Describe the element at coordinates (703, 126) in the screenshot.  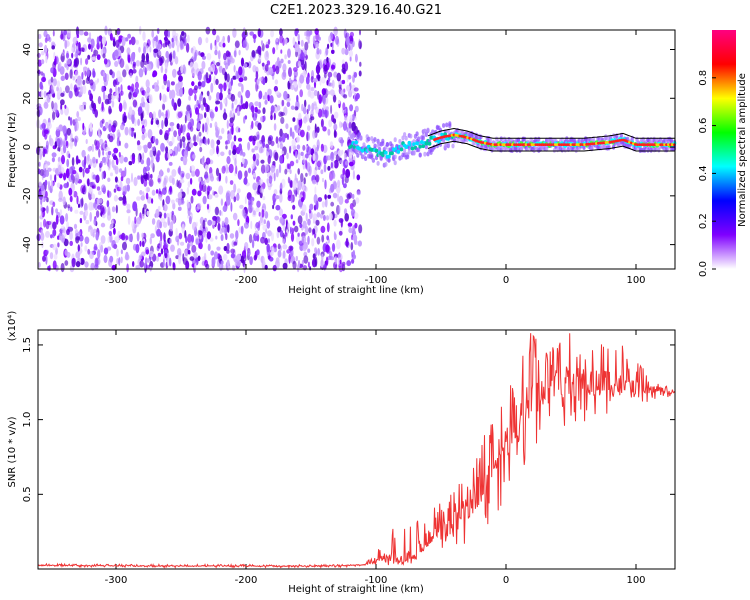
I see `colorbar-tick-label: 0.6` at that location.